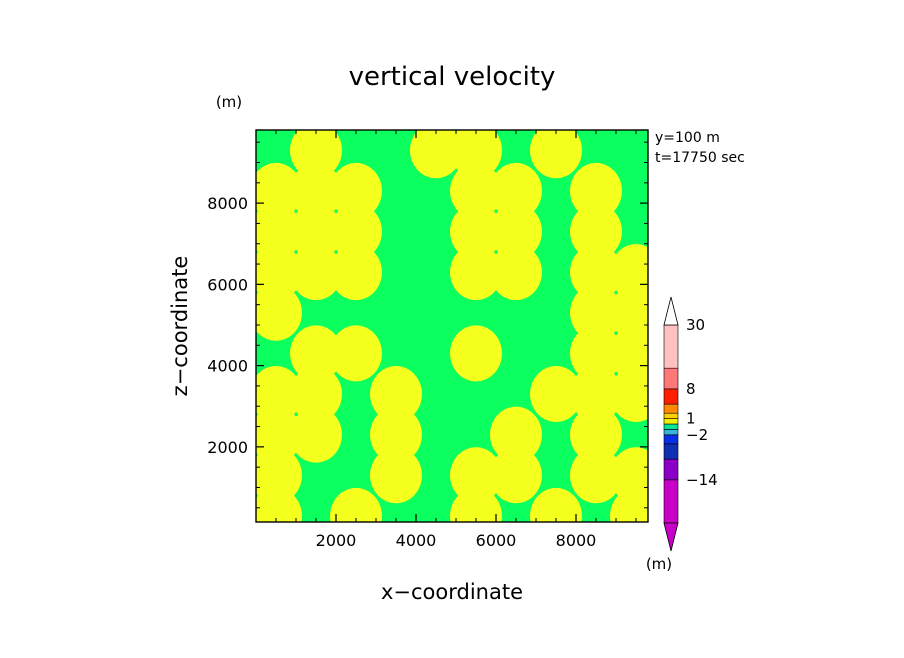 Image resolution: width=904 pixels, height=658 pixels. Describe the element at coordinates (452, 77) in the screenshot. I see `chart-title: vertical velocity` at that location.